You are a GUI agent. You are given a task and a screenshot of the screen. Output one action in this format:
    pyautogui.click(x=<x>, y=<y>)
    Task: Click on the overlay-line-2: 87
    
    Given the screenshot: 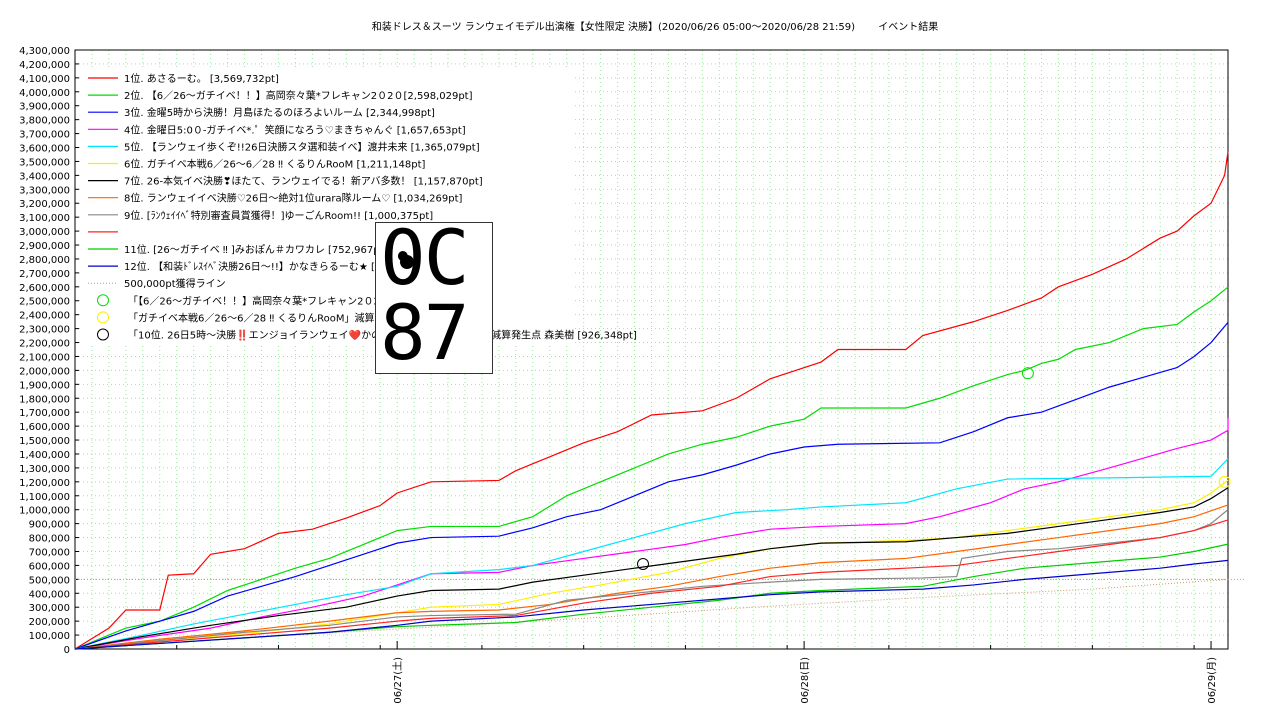 What is the action you would take?
    pyautogui.click(x=425, y=331)
    